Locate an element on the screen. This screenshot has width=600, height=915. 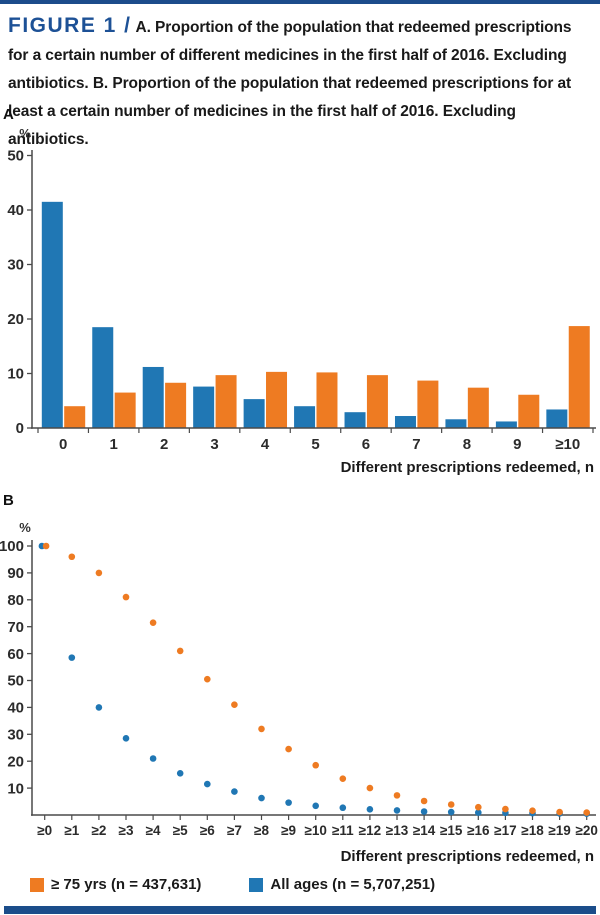
panel-b-label: B is located at coordinates (8, 500).